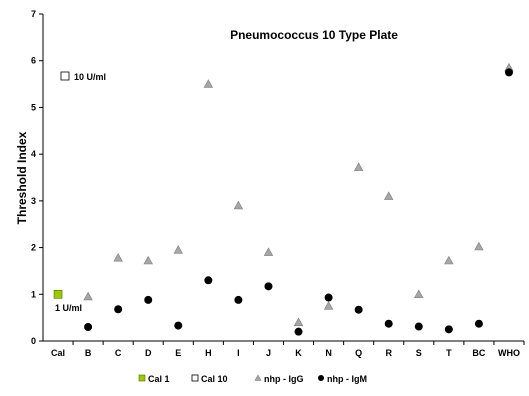 This screenshot has height=396, width=529. I want to click on cal10-annotation-label: 10 U/ml, so click(90, 77).